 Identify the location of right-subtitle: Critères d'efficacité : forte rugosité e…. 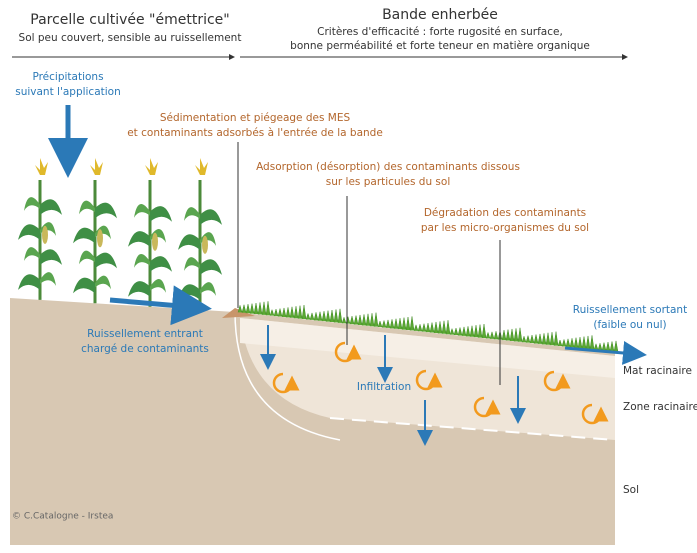
(440, 32).